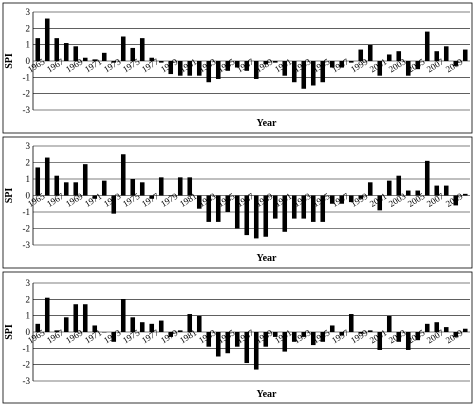 The image size is (474, 407). What do you see at coordinates (418, 65) in the screenshot?
I see `bar-2005` at bounding box center [418, 65].